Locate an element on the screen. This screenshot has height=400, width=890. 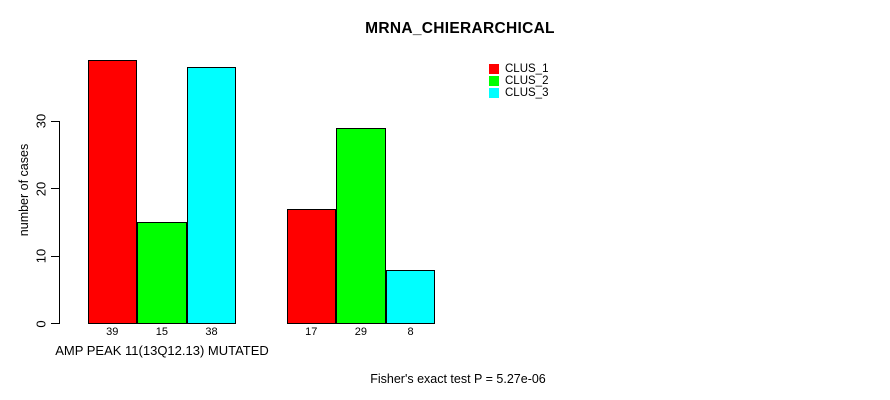
bar-value-label: 38 is located at coordinates (211, 332).